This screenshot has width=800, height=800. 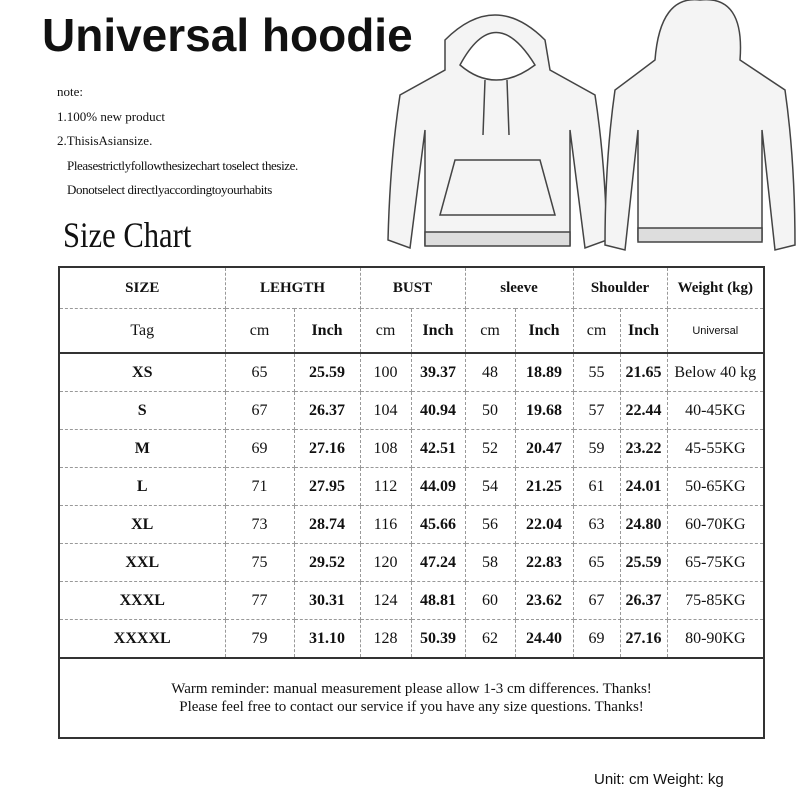 I want to click on size-chart-heading: Size Chart, so click(x=127, y=235).